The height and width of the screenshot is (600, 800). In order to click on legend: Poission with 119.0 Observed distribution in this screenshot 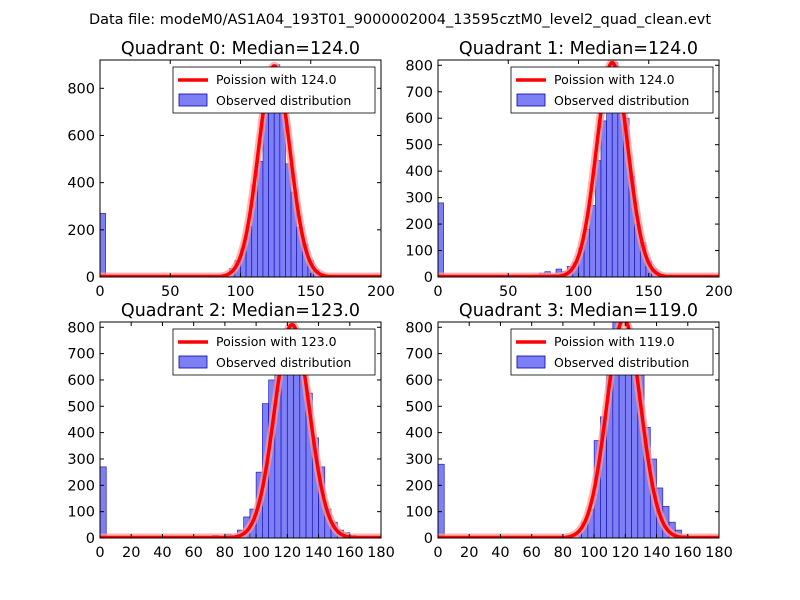, I will do `click(612, 352)`.